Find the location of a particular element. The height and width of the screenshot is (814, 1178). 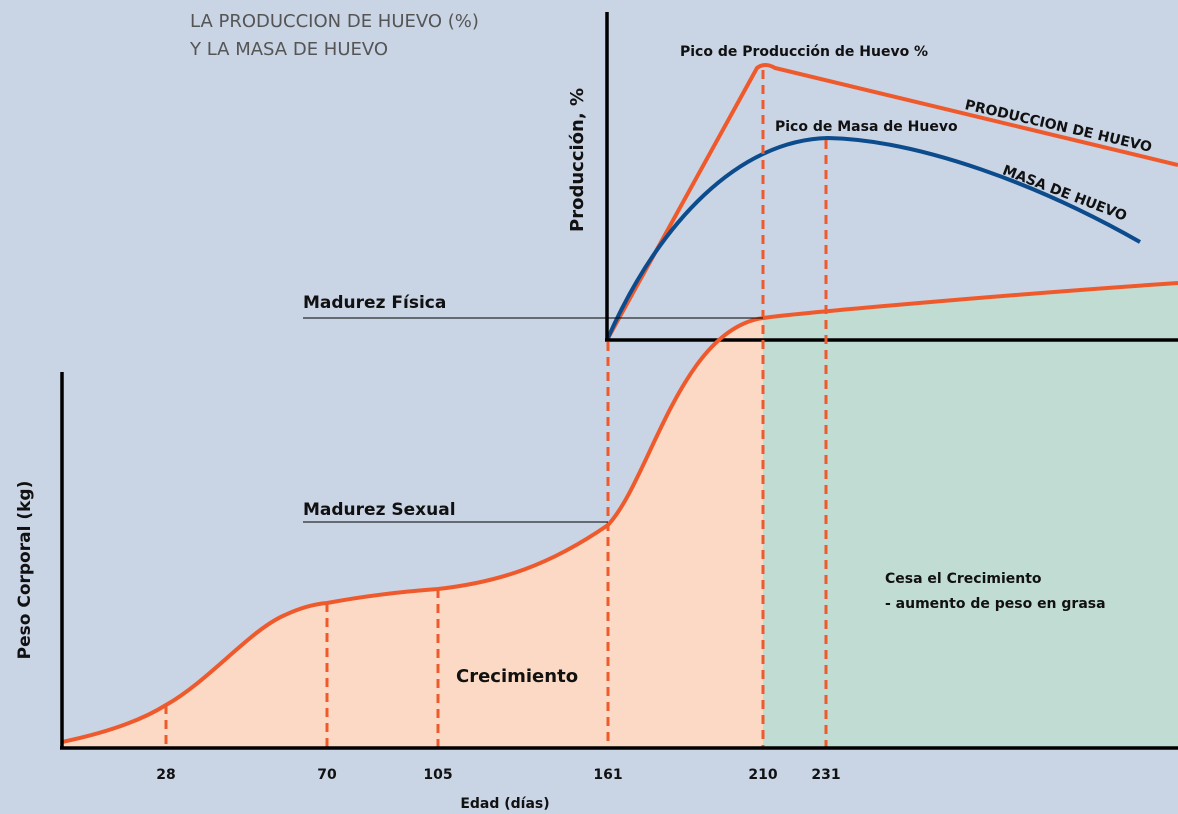

x-tick-label: 28 is located at coordinates (165, 775).